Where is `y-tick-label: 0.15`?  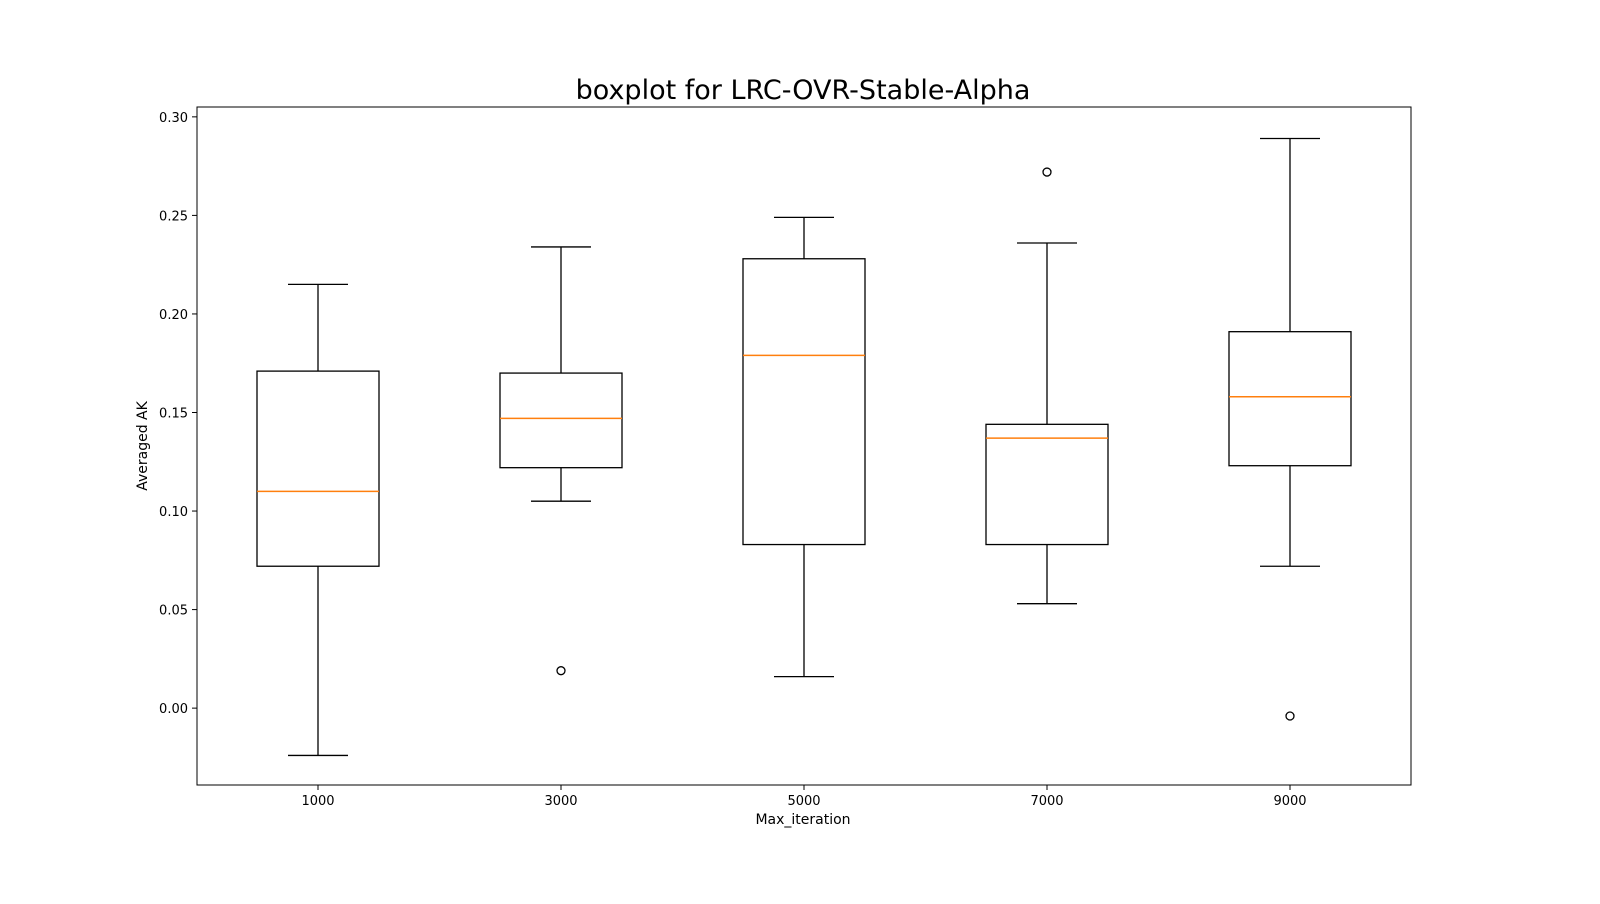
y-tick-label: 0.15 is located at coordinates (173, 413).